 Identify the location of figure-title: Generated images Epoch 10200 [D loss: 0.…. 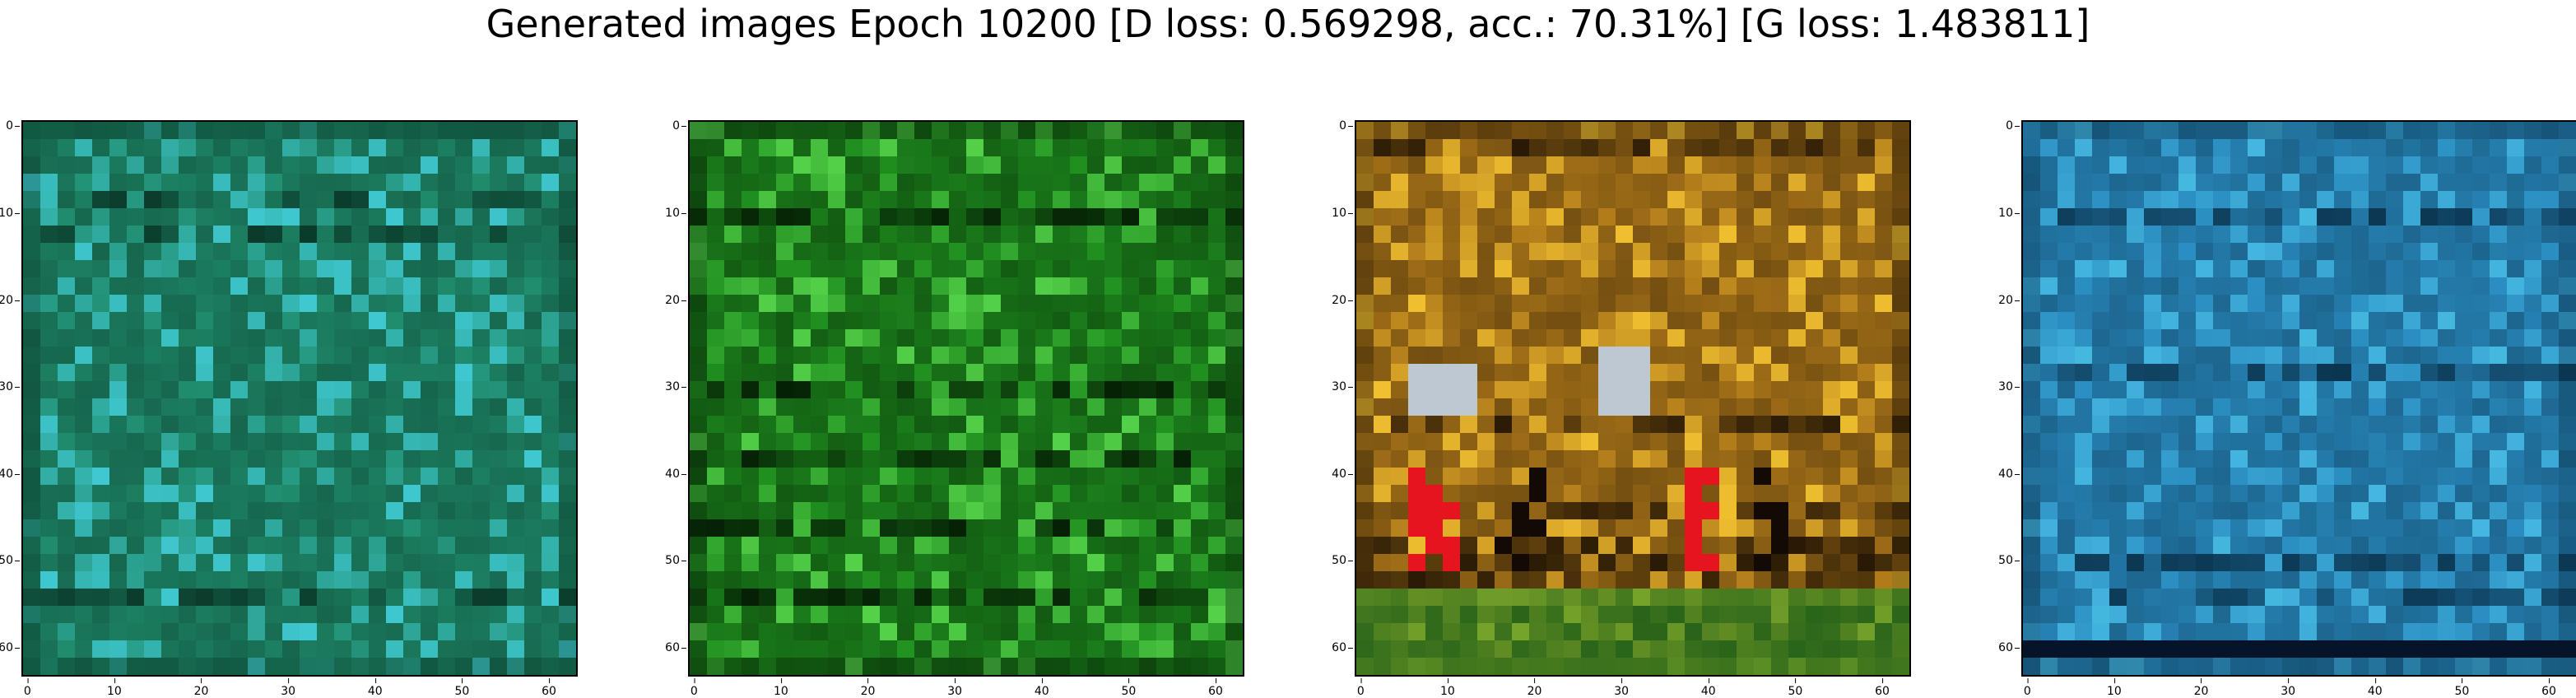
(1288, 24).